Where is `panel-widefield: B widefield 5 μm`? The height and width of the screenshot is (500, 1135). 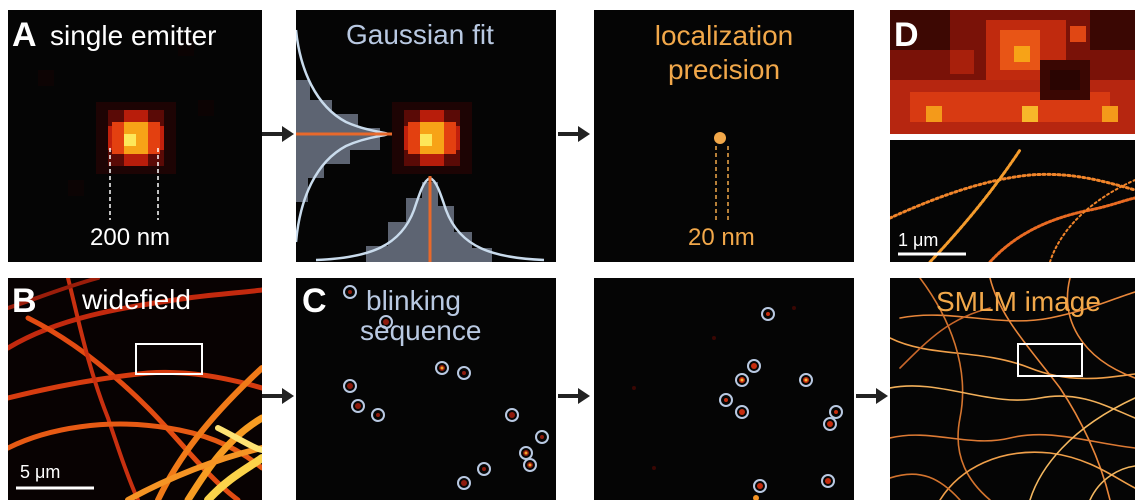 panel-widefield: B widefield 5 μm is located at coordinates (135, 389).